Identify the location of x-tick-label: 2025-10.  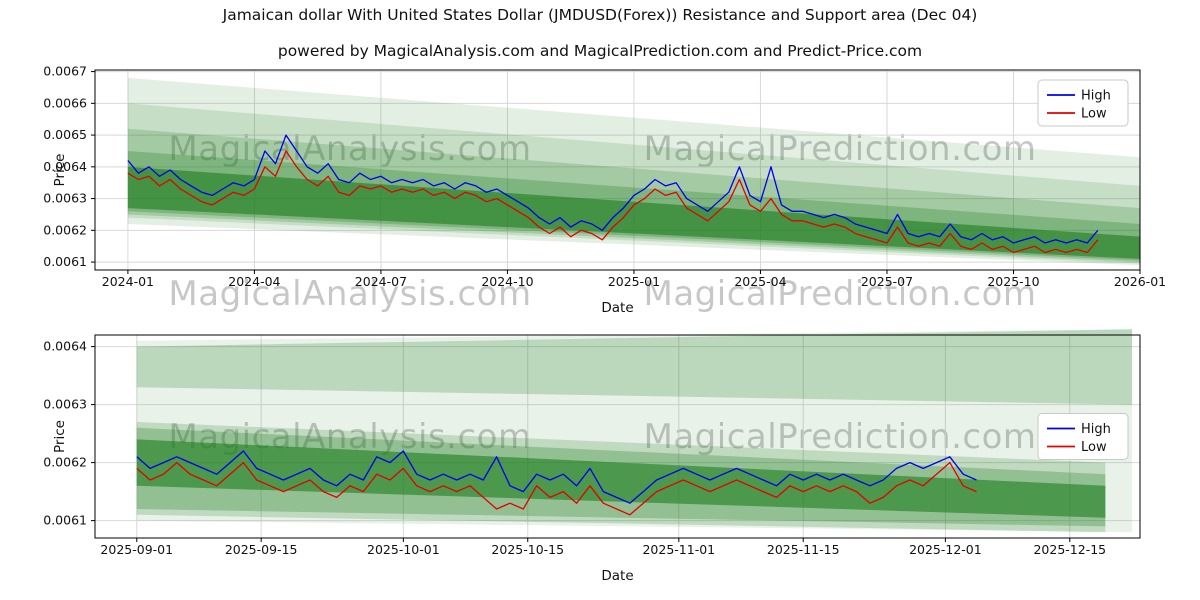
(1013, 281).